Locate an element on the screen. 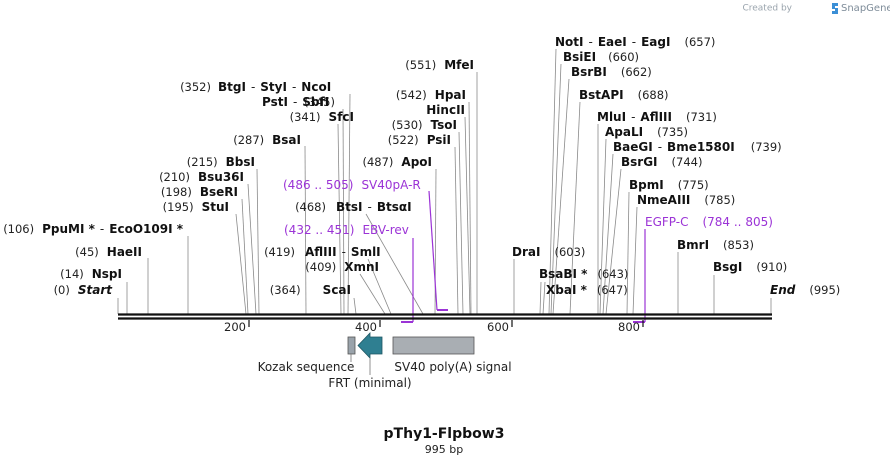 The width and height of the screenshot is (890, 464). site-label-scai: (364) ScaI is located at coordinates (310, 290).